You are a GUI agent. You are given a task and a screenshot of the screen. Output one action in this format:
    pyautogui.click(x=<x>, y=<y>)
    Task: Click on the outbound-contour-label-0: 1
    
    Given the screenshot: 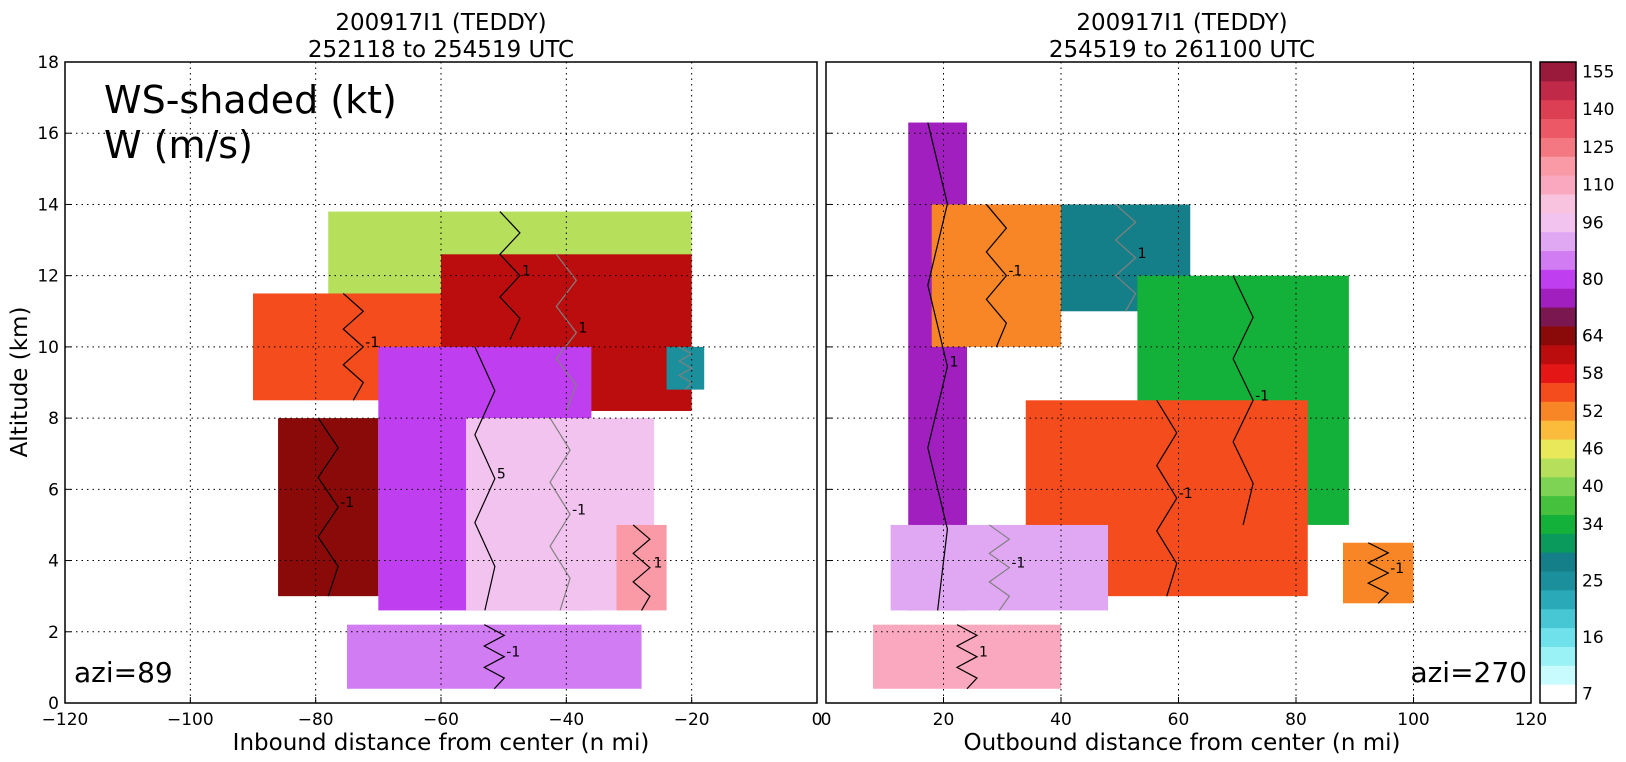 What is the action you would take?
    pyautogui.click(x=954, y=362)
    